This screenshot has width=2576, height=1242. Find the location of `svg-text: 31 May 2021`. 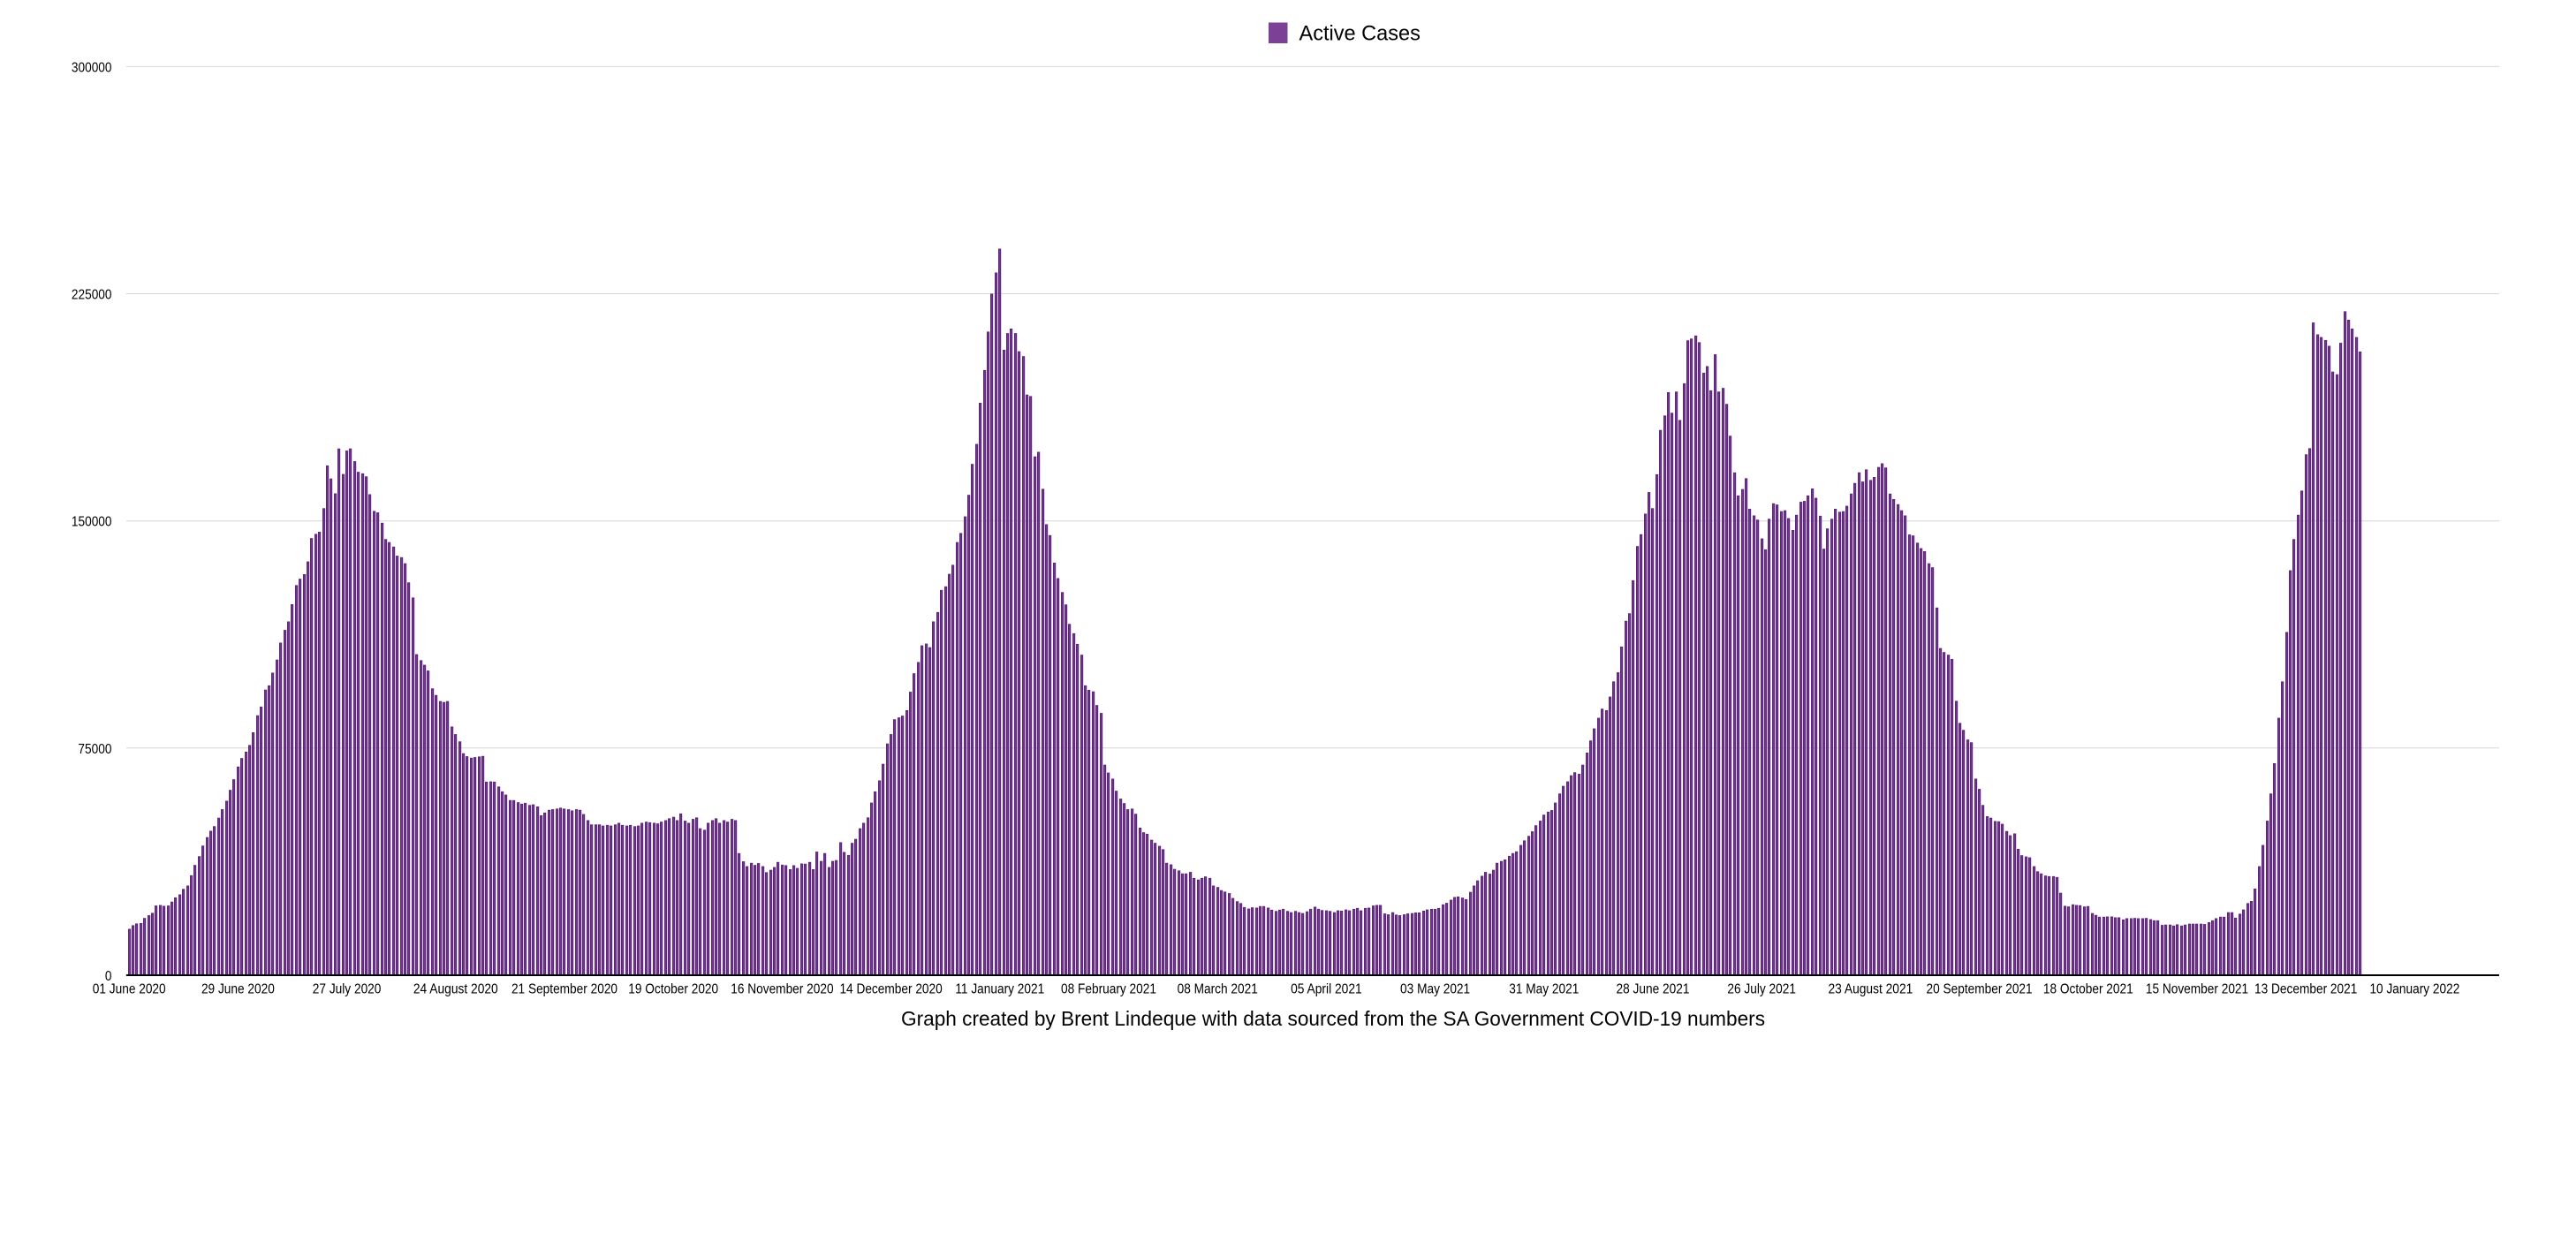

svg-text: 31 May 2021 is located at coordinates (1544, 988).